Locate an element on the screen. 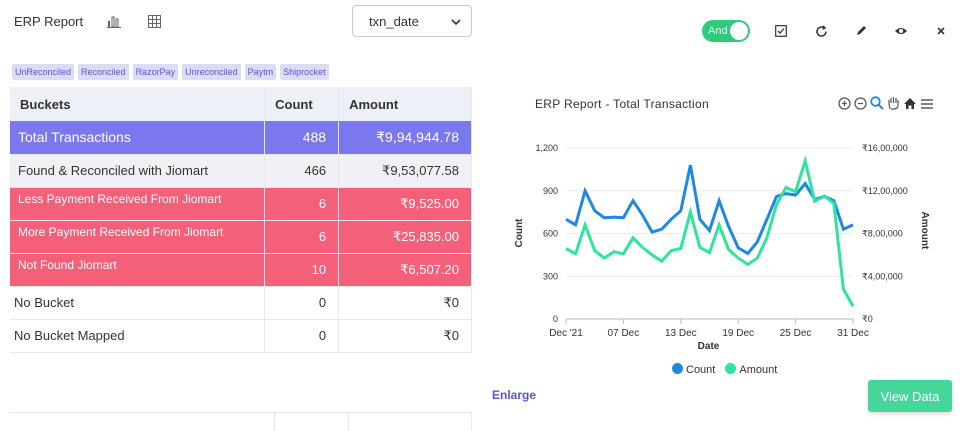 The height and width of the screenshot is (431, 972). y-tick-label: 600 is located at coordinates (550, 234).